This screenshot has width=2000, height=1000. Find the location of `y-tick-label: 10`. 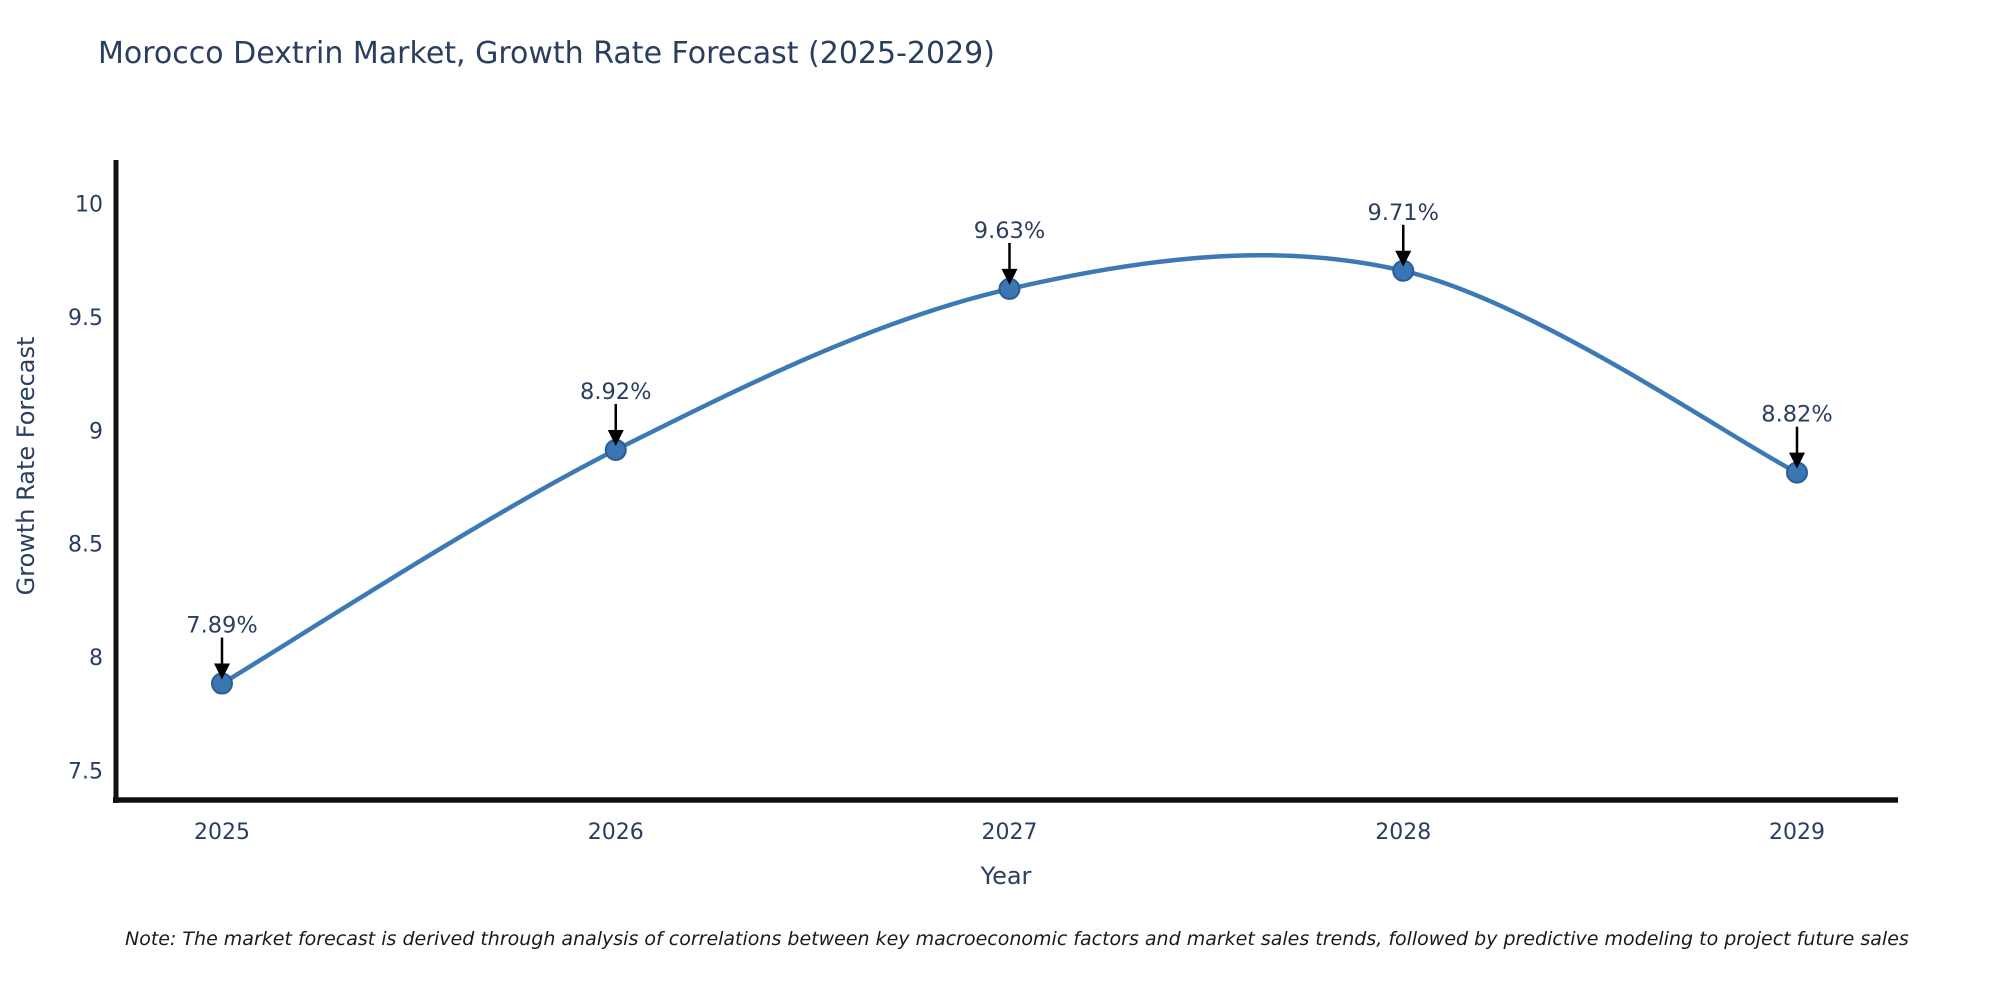

y-tick-label: 10 is located at coordinates (89, 205).